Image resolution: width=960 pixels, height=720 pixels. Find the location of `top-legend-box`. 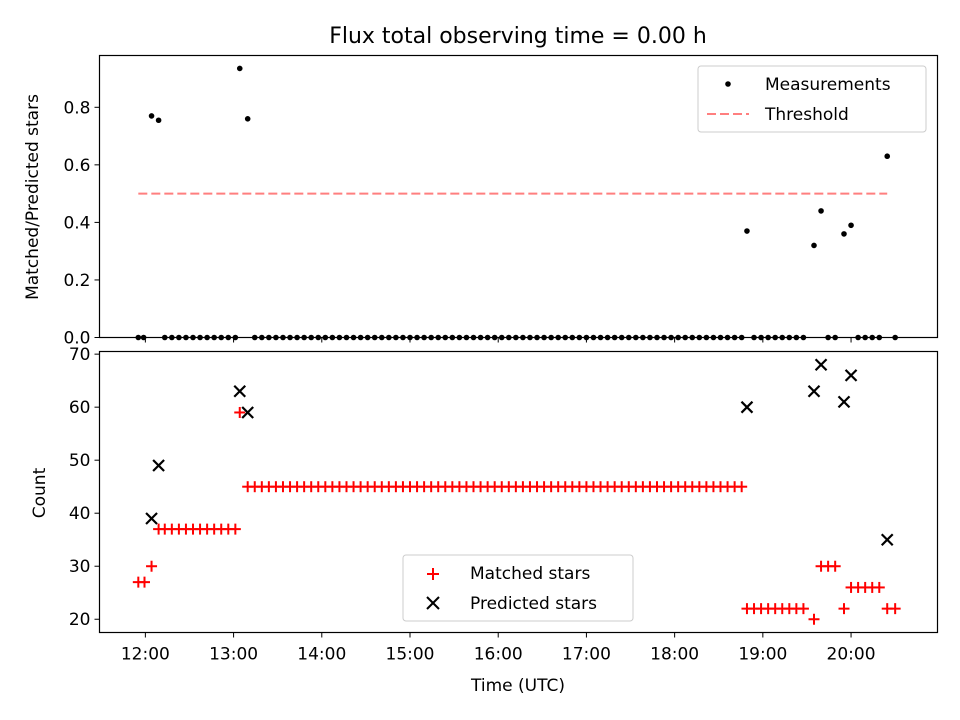

top-legend-box is located at coordinates (812, 99).